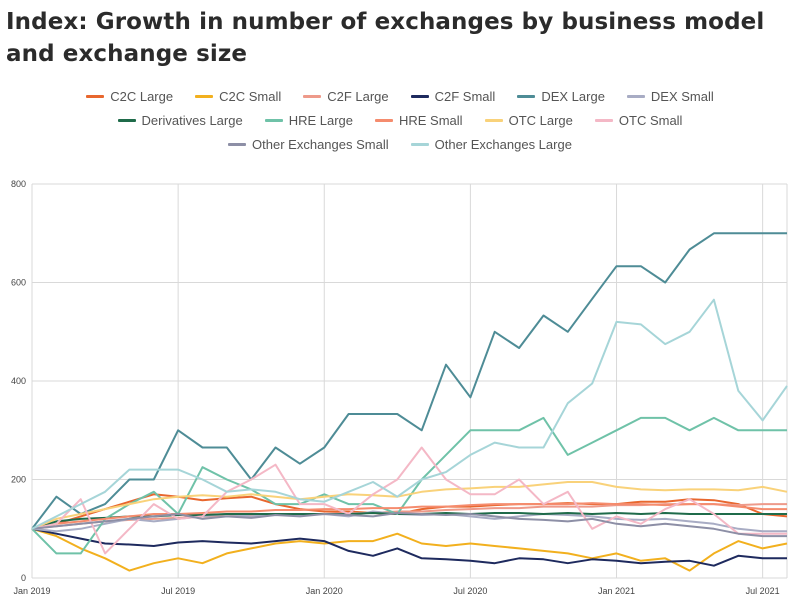 Image resolution: width=800 pixels, height=600 pixels. I want to click on y-tick-label: 0, so click(23, 578).